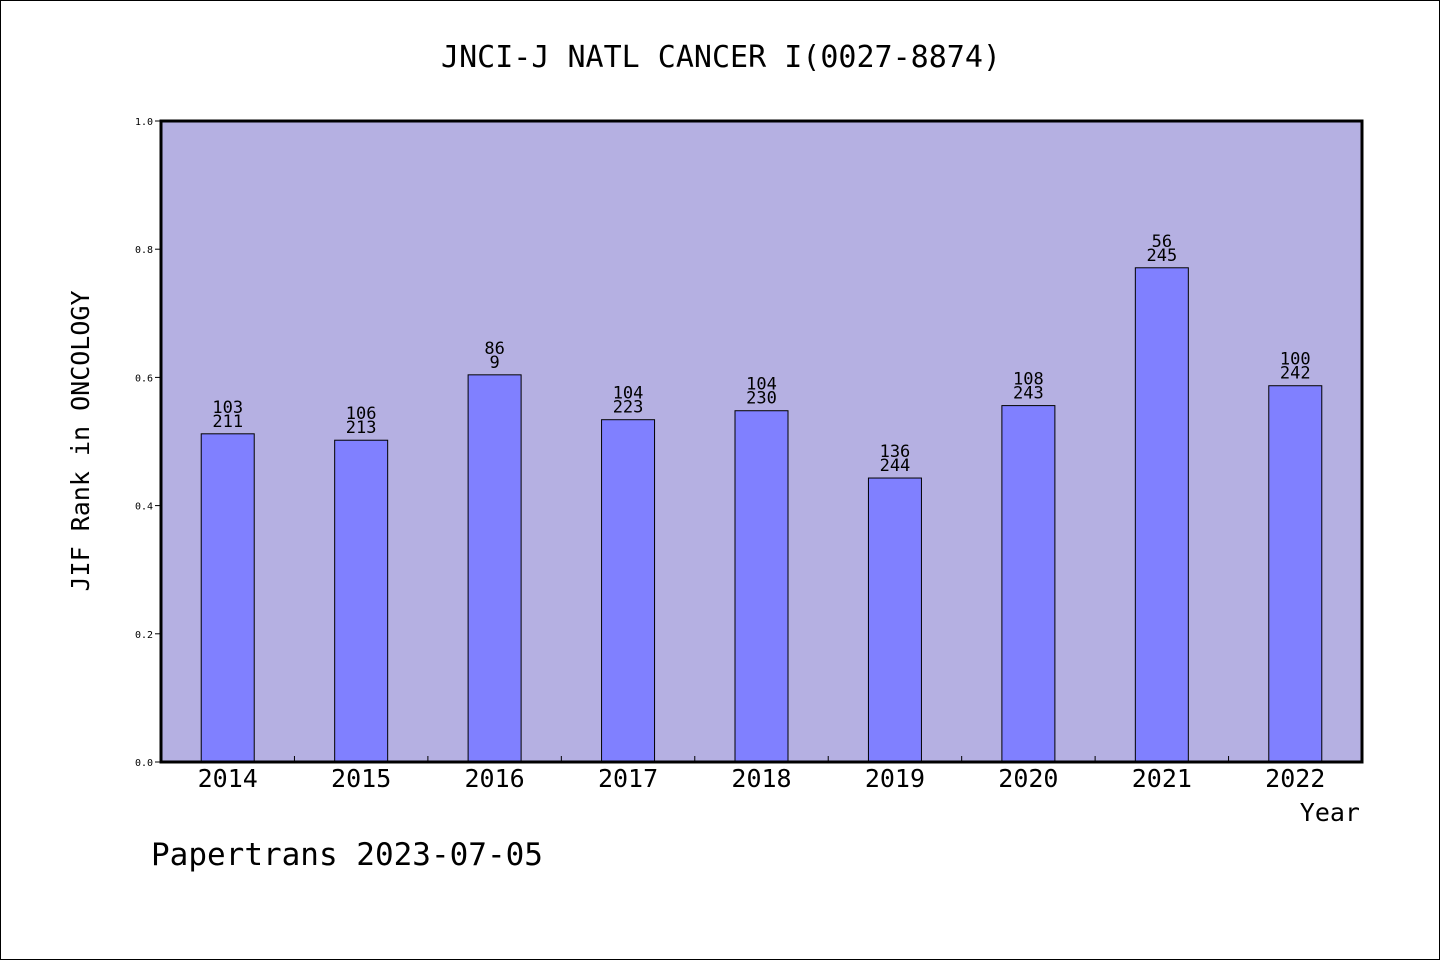 This screenshot has width=1440, height=961. What do you see at coordinates (495, 778) in the screenshot?
I see `x-tick-label: 2016` at bounding box center [495, 778].